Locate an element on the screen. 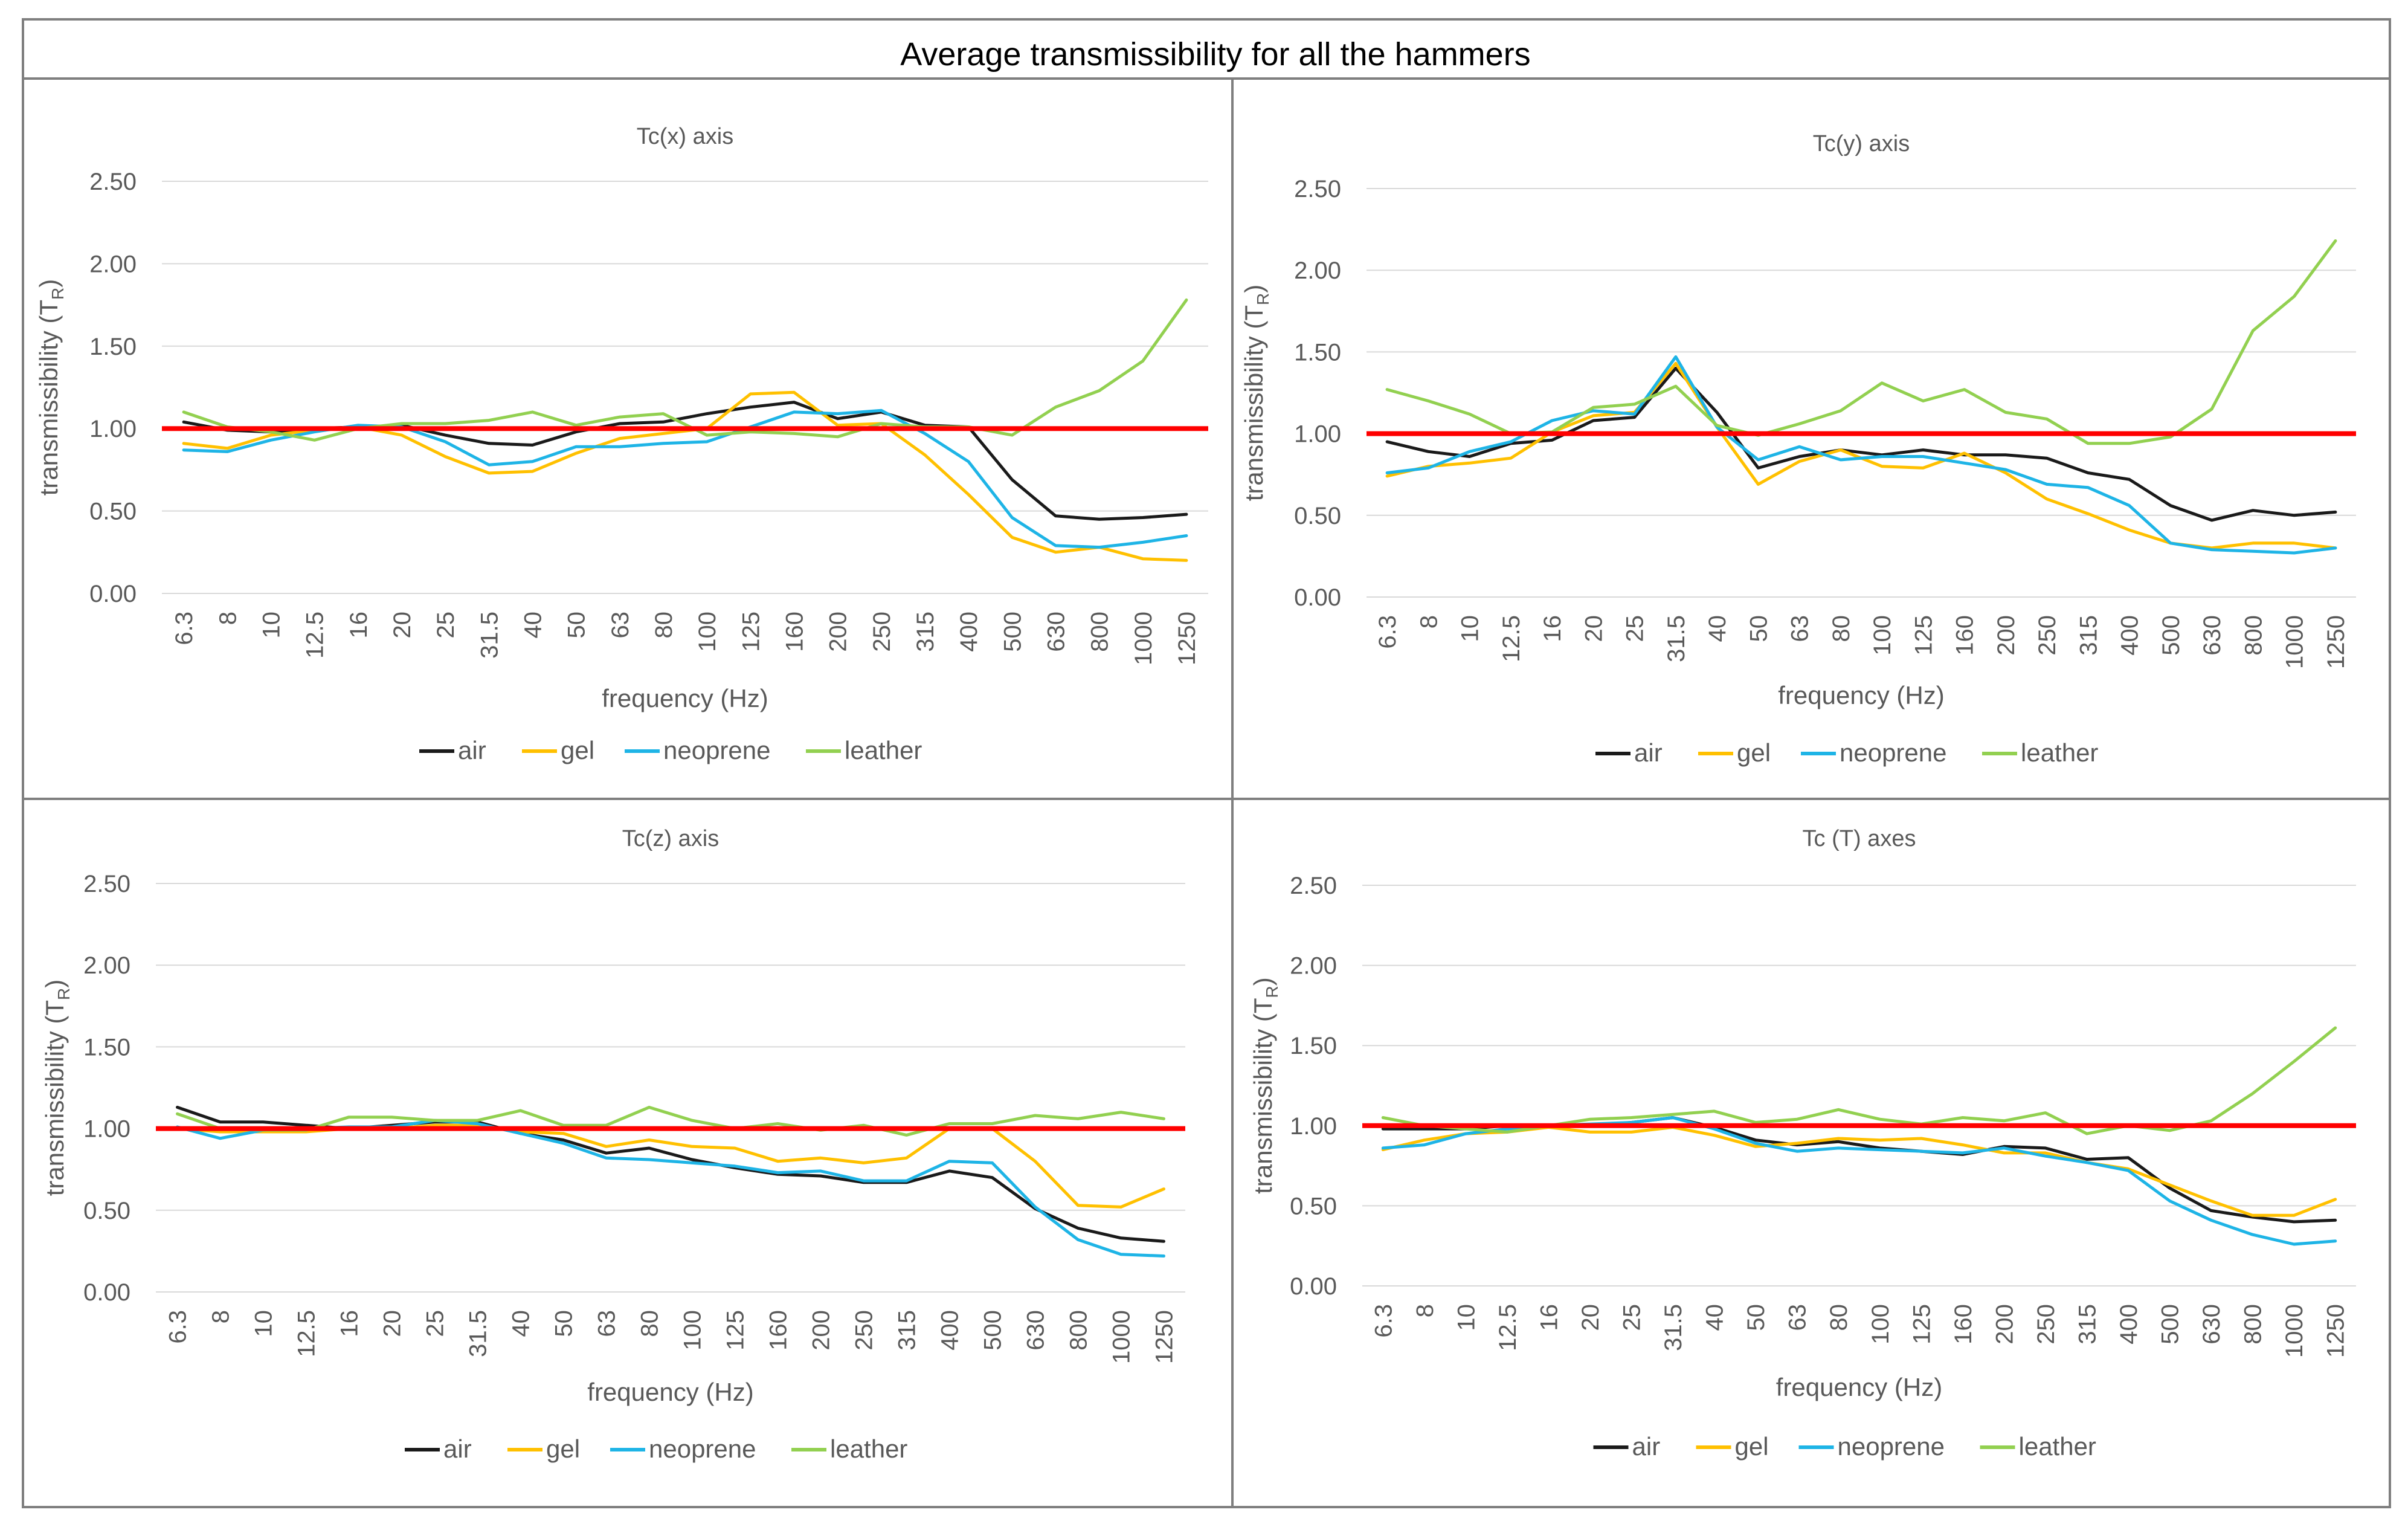  chart-title: Tc(x) axis is located at coordinates (685, 136).